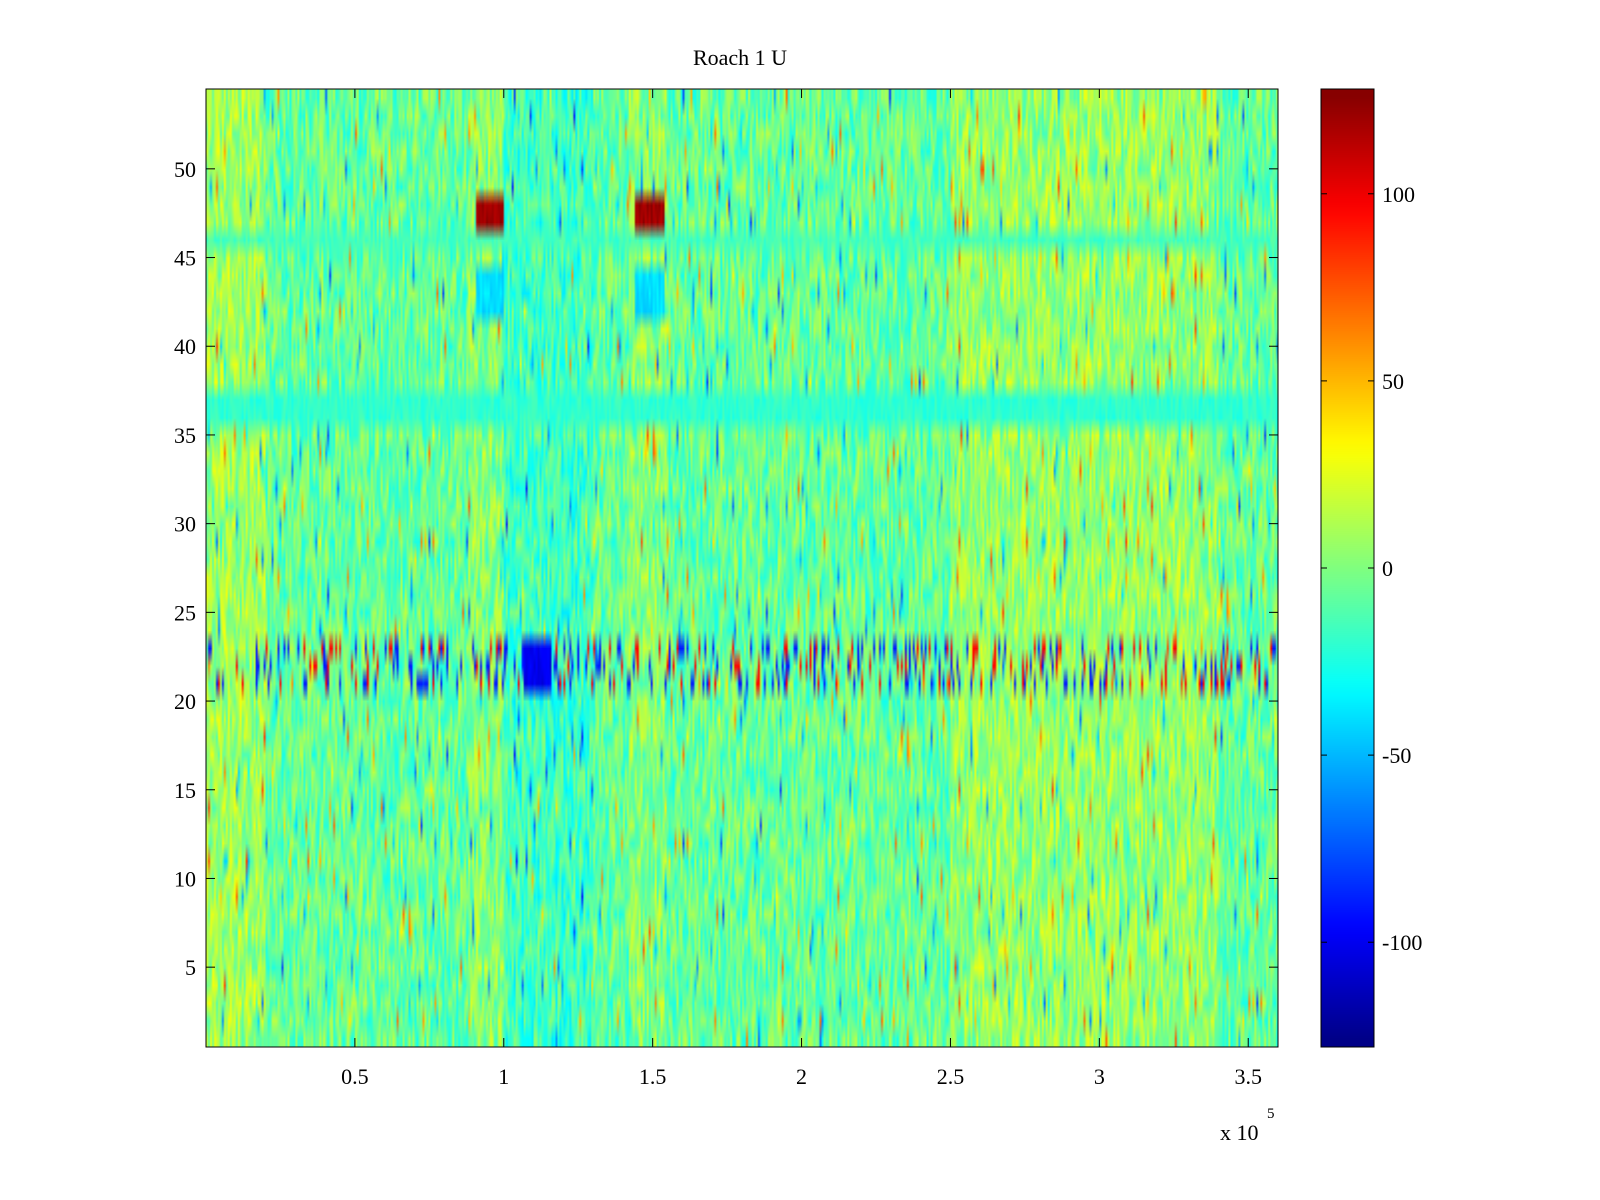  What do you see at coordinates (185, 169) in the screenshot?
I see `y-tick-label: 50` at bounding box center [185, 169].